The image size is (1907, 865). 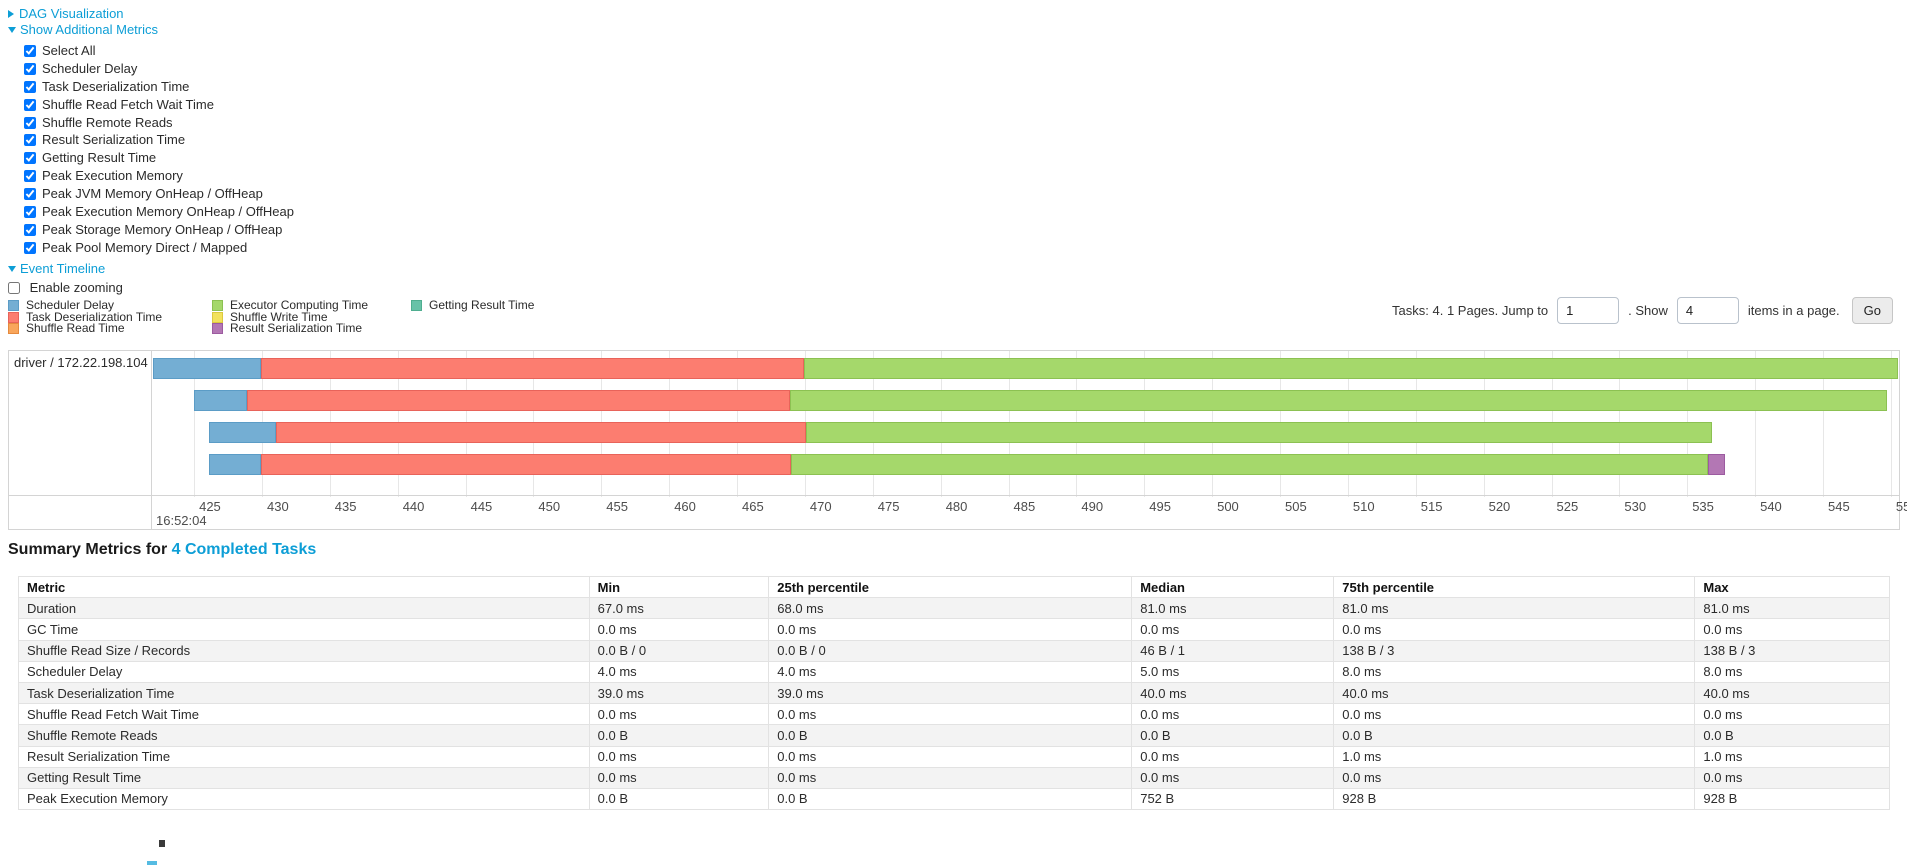 What do you see at coordinates (159, 158) in the screenshot?
I see `metric-option-getting-result-time: Getting Result Time` at bounding box center [159, 158].